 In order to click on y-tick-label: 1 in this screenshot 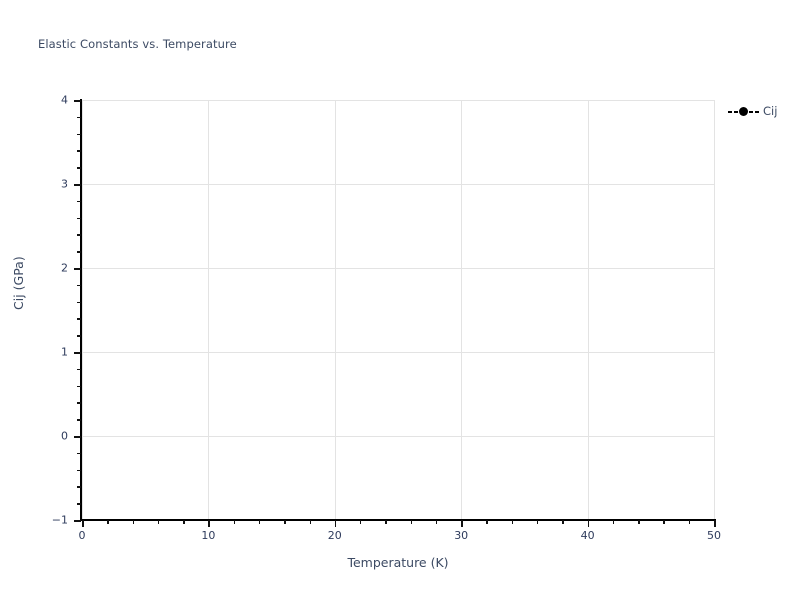, I will do `click(64, 352)`.